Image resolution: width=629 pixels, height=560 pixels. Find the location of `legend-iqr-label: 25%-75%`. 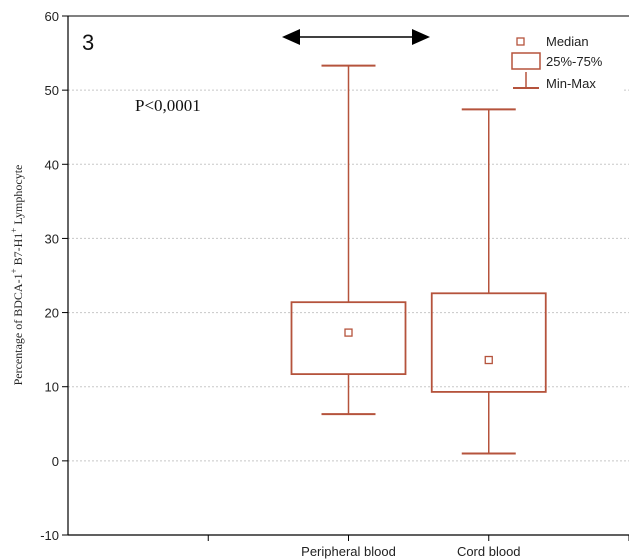

legend-iqr-label: 25%-75% is located at coordinates (574, 61).